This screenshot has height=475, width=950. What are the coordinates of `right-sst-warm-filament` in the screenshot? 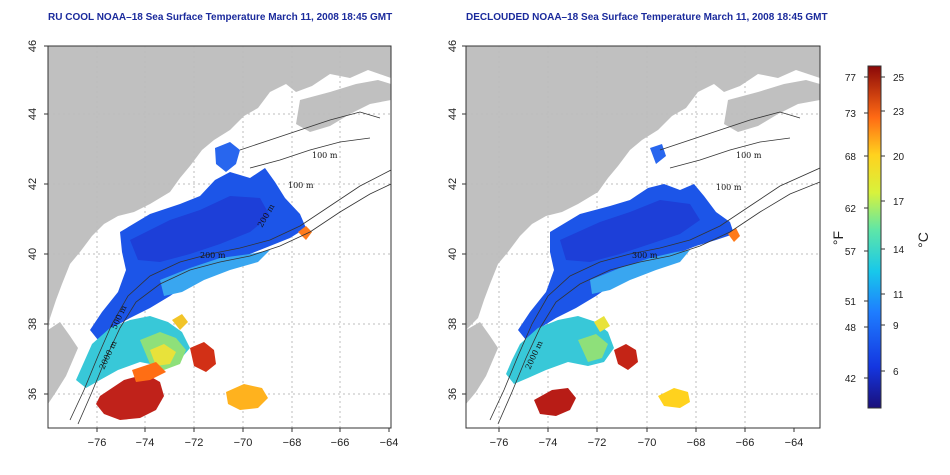 It's located at (602, 324).